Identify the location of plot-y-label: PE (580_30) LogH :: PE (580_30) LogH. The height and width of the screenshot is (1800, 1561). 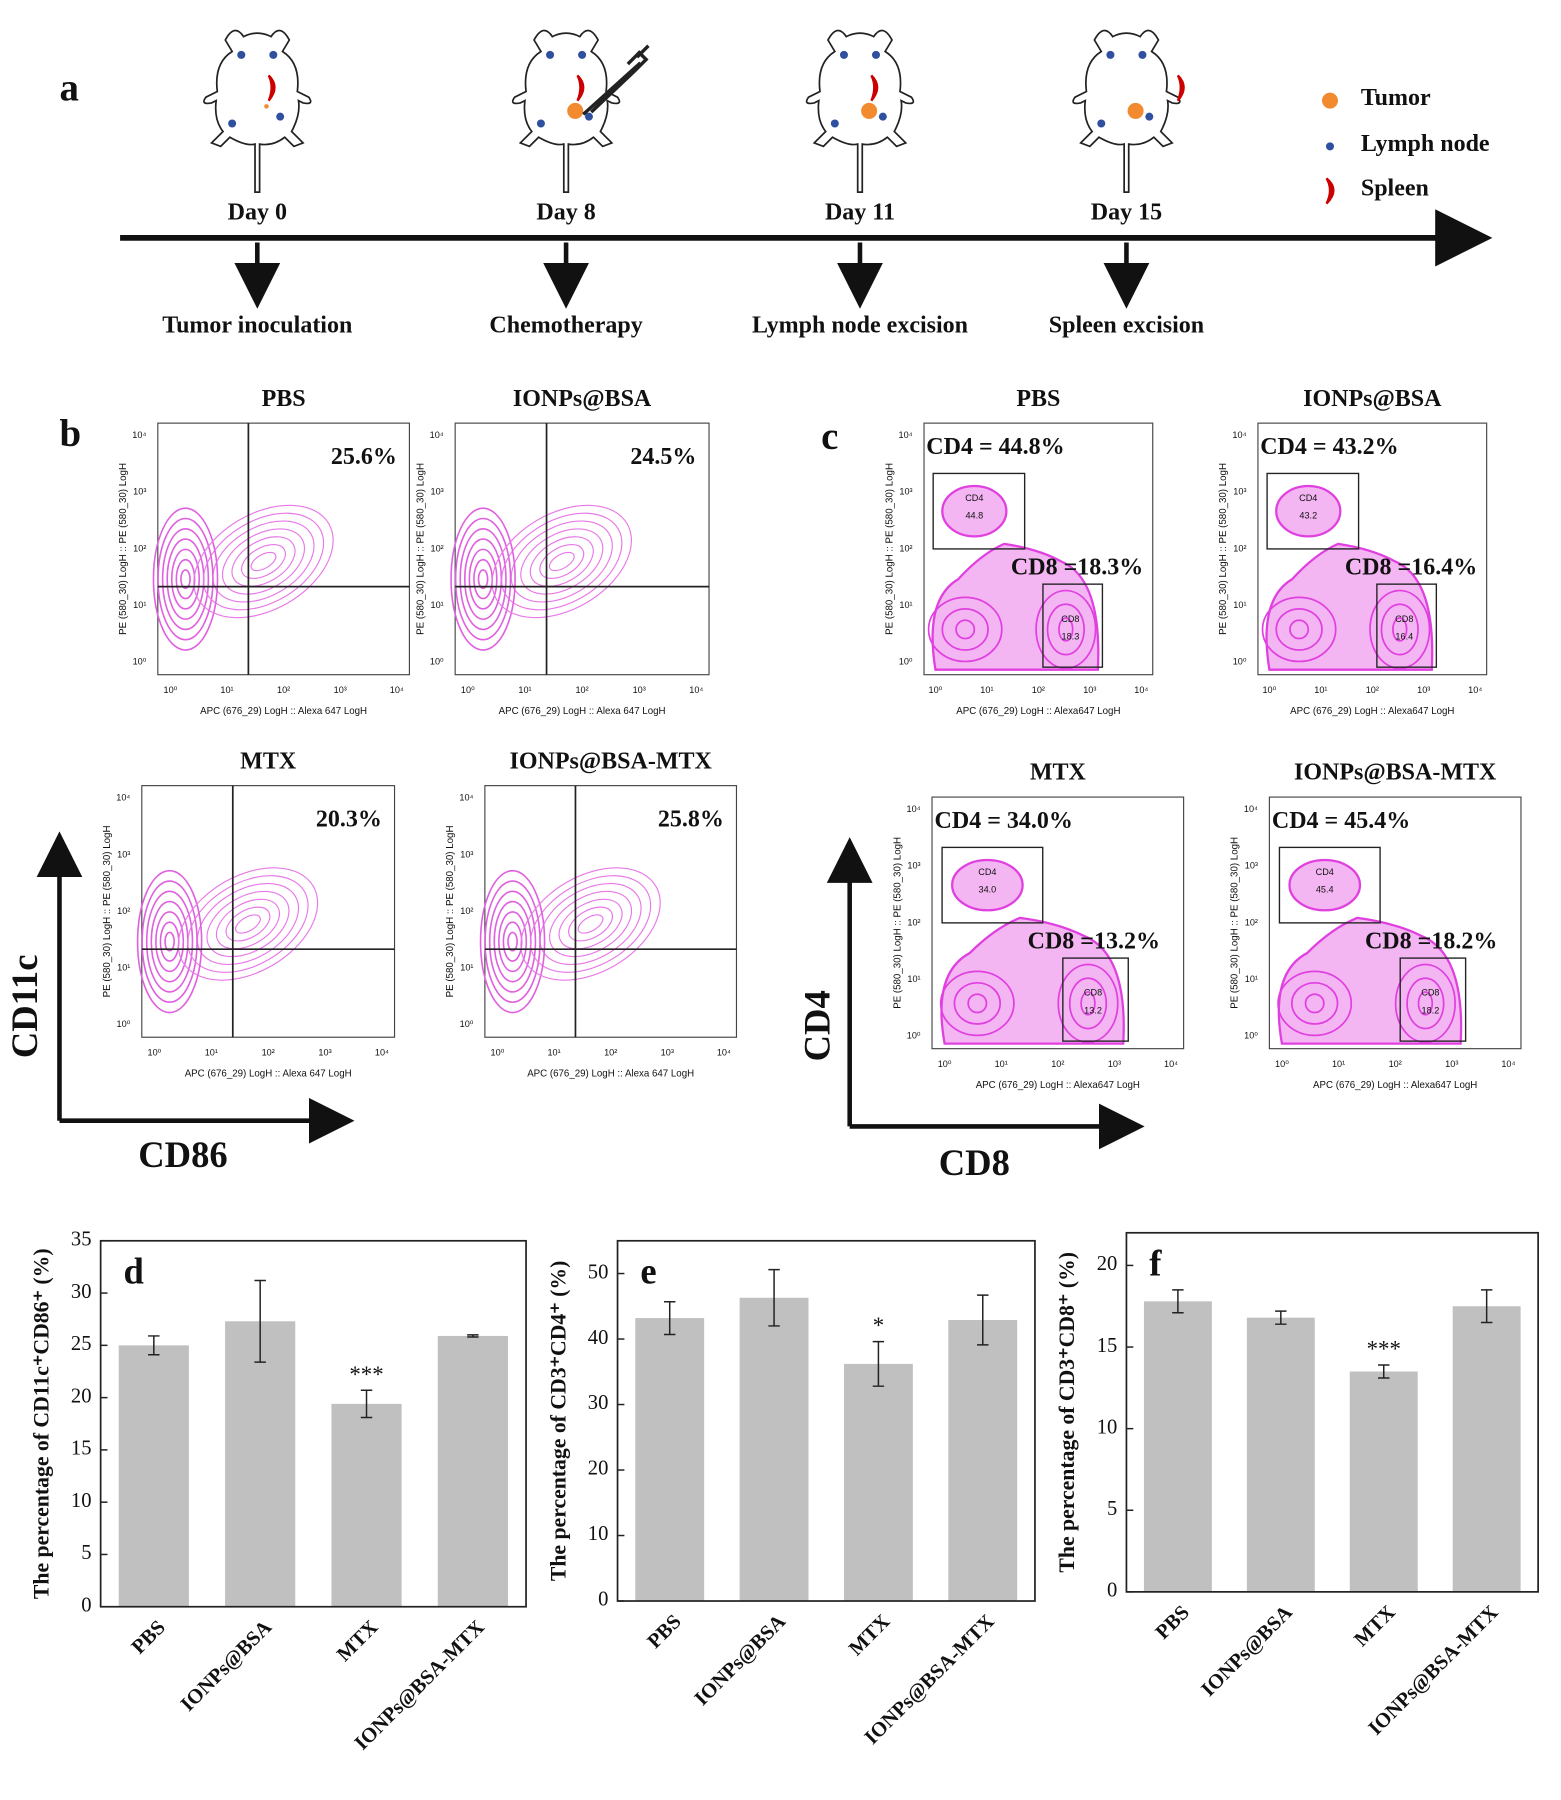
(420, 549).